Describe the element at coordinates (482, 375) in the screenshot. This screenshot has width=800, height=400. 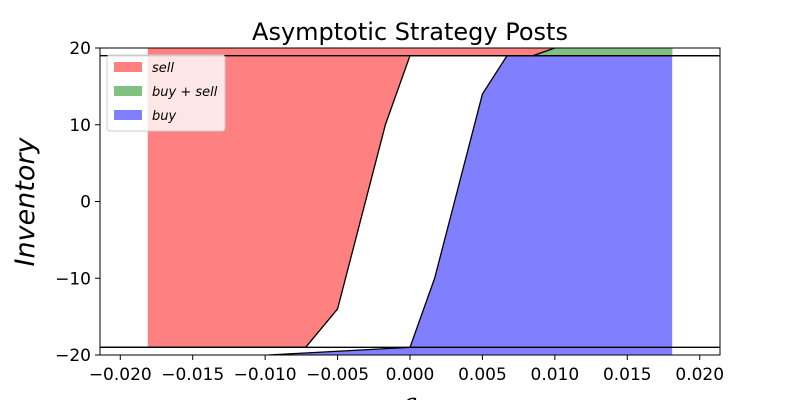
I see `x-tick-label: 0.005` at that location.